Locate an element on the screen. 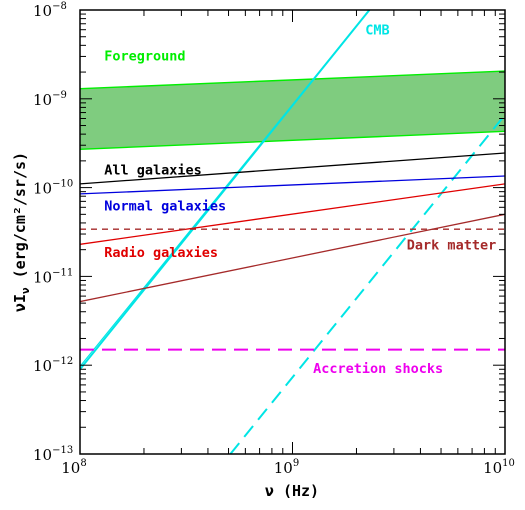  y-axis-label: νIν (erg/cm²/sr/s) is located at coordinates (21, 232).